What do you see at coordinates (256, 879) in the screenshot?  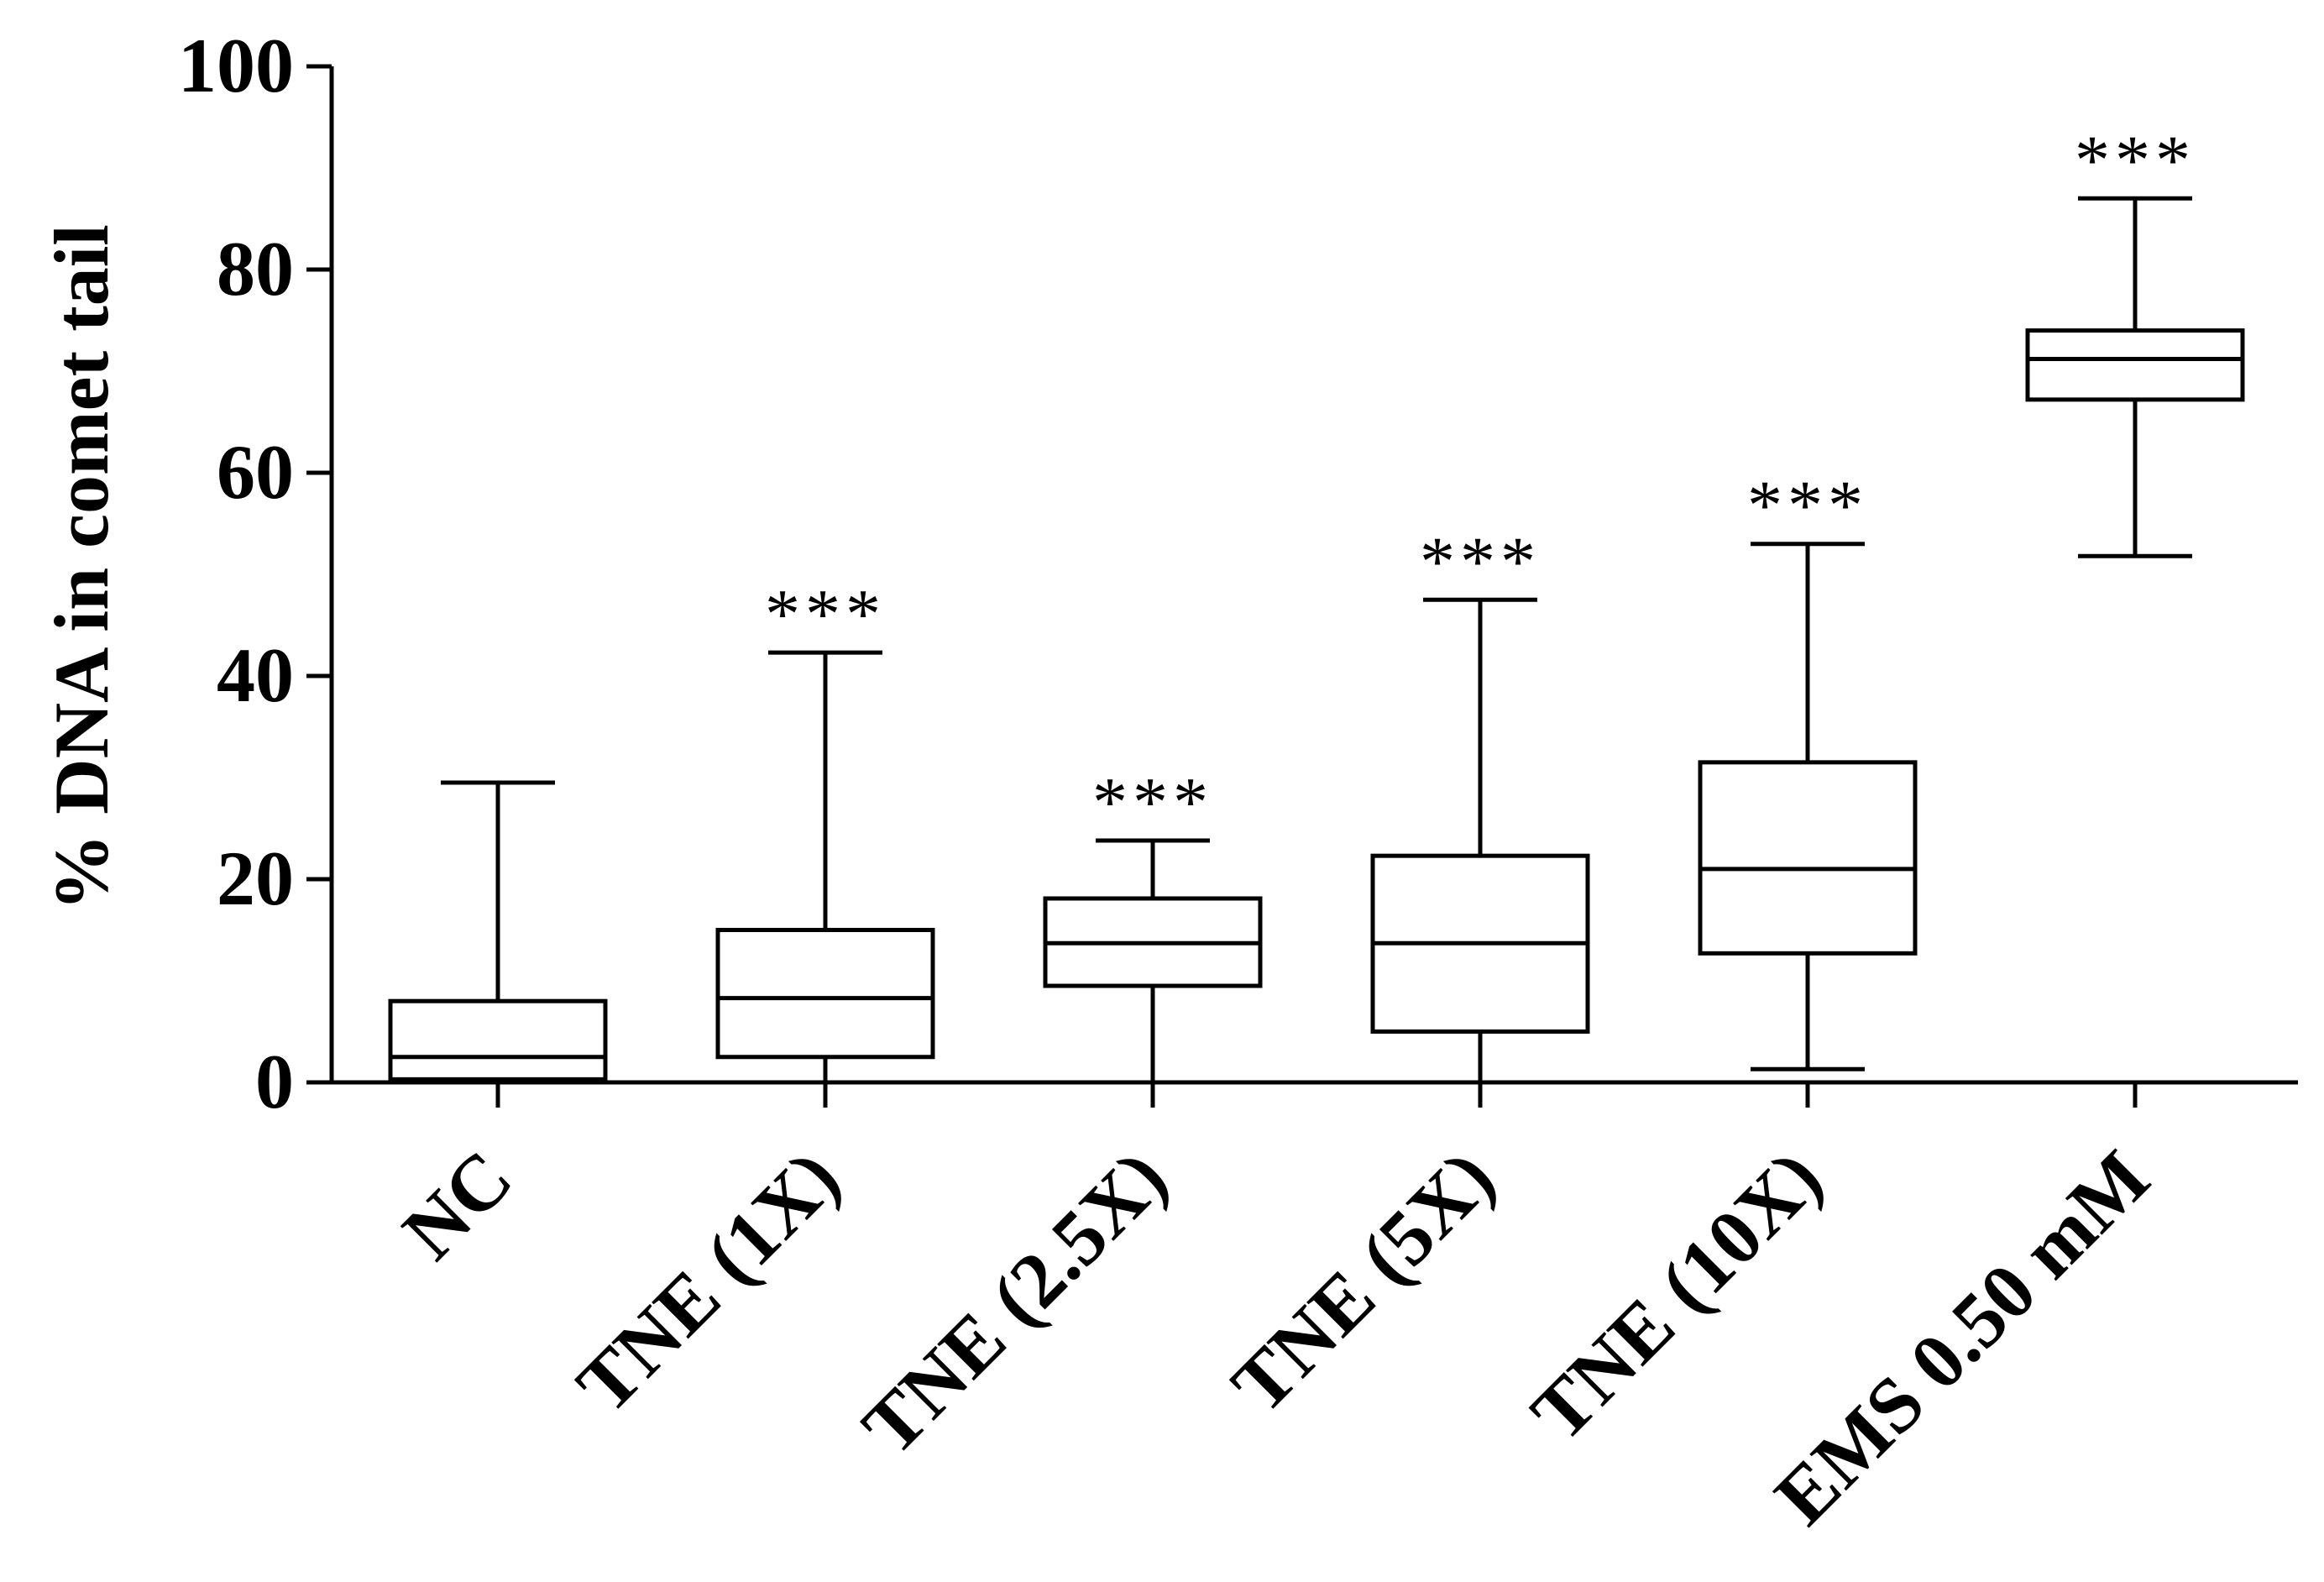 I see `y-tick-label: 20` at bounding box center [256, 879].